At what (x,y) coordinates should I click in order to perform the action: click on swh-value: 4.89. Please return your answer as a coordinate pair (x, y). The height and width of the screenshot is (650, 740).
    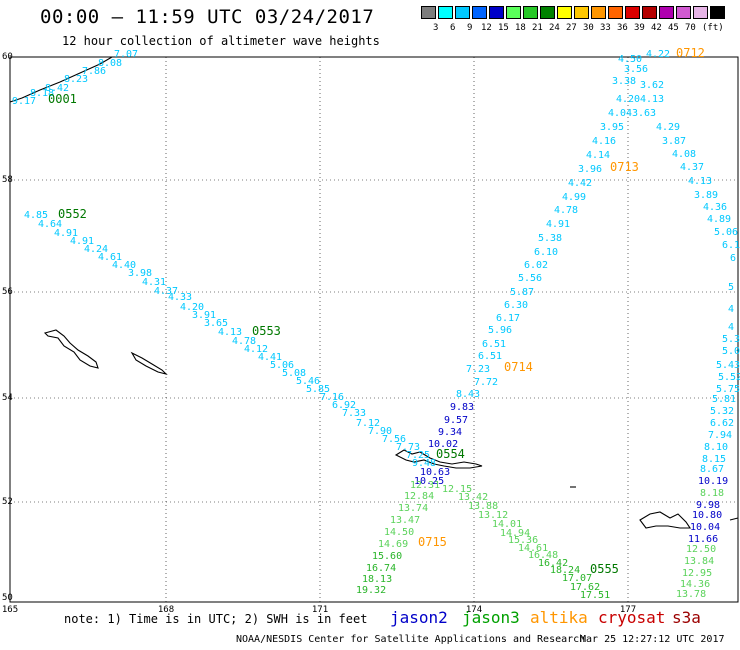
    Looking at the image, I should click on (719, 219).